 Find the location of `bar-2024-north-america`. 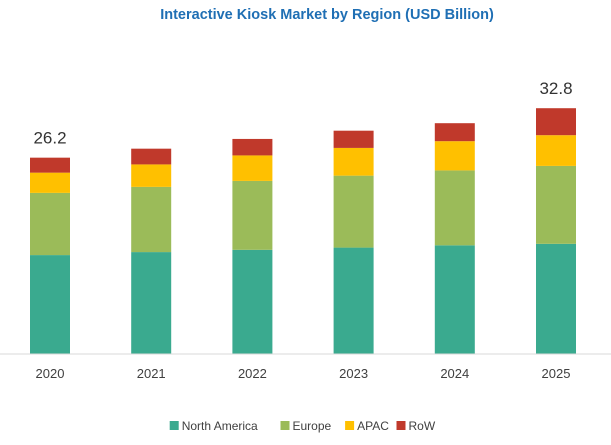

bar-2024-north-america is located at coordinates (454, 299).